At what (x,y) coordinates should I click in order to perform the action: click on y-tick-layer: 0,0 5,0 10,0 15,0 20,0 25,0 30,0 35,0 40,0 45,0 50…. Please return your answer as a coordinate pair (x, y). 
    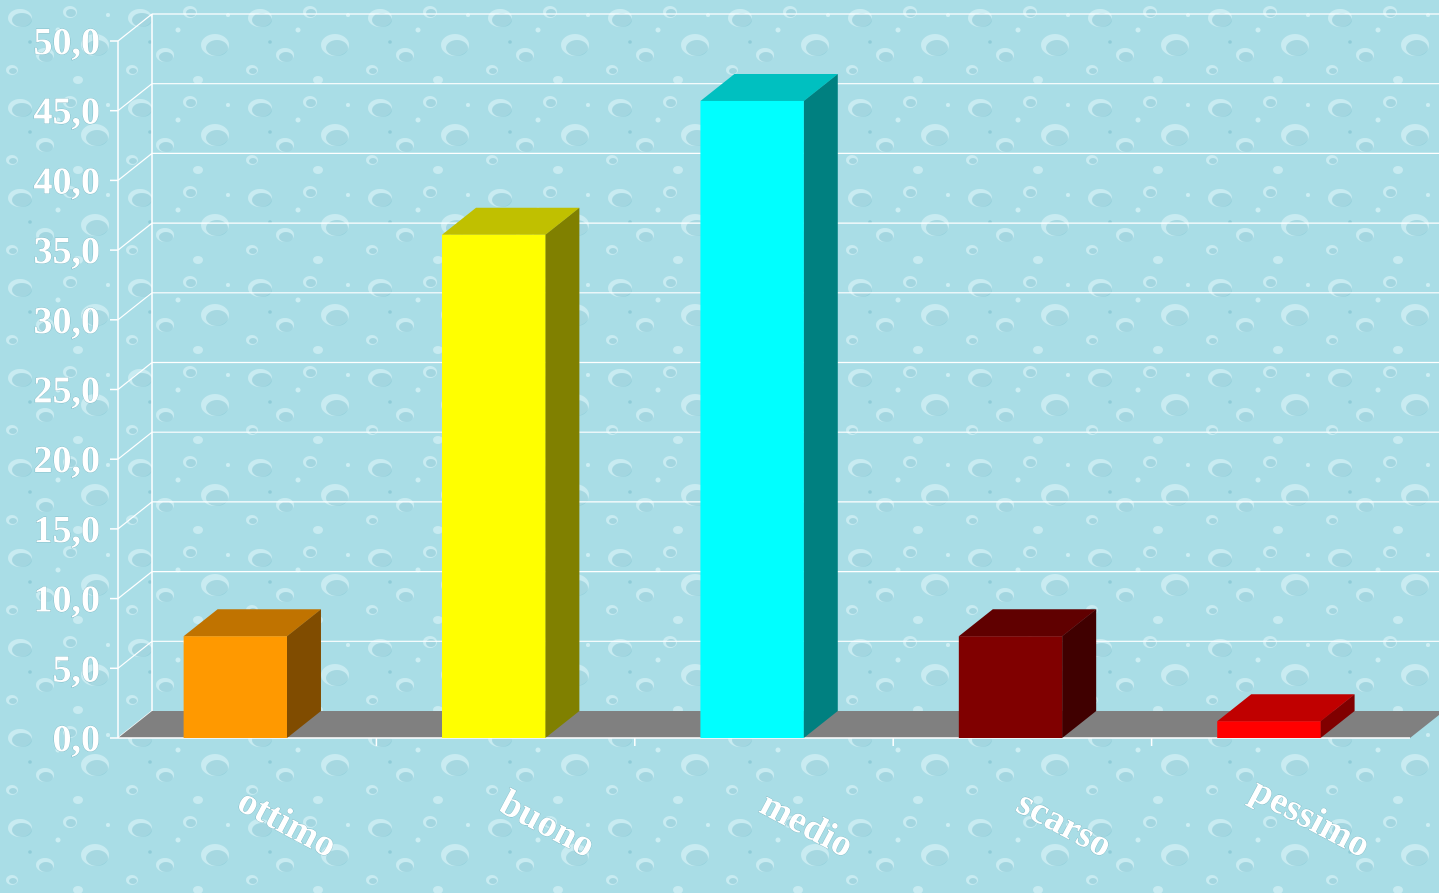
    Looking at the image, I should click on (67, 391).